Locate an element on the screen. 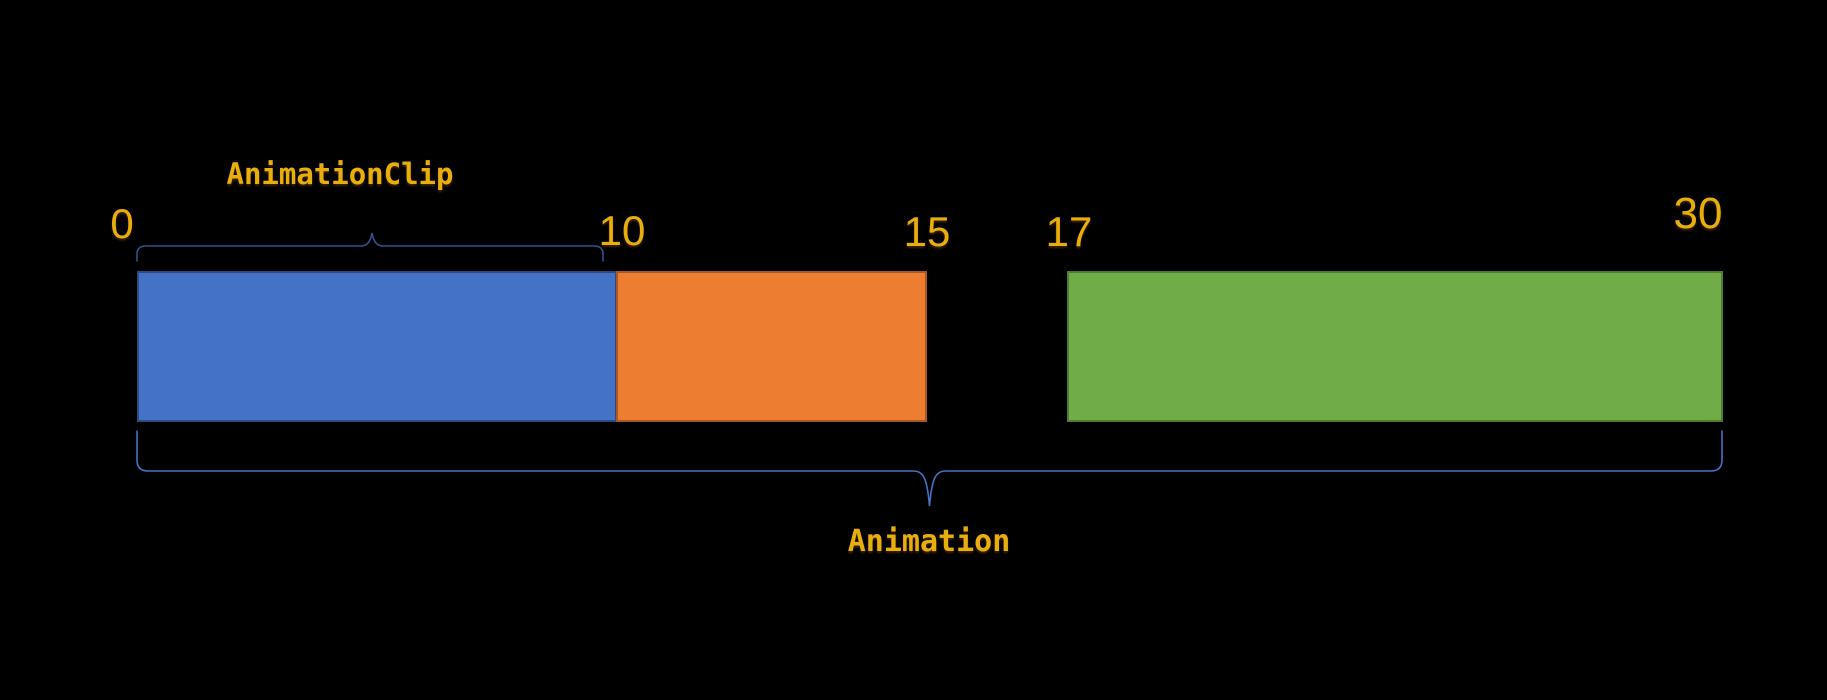 The width and height of the screenshot is (1827, 700). tick-label-30: 30 is located at coordinates (1698, 213).